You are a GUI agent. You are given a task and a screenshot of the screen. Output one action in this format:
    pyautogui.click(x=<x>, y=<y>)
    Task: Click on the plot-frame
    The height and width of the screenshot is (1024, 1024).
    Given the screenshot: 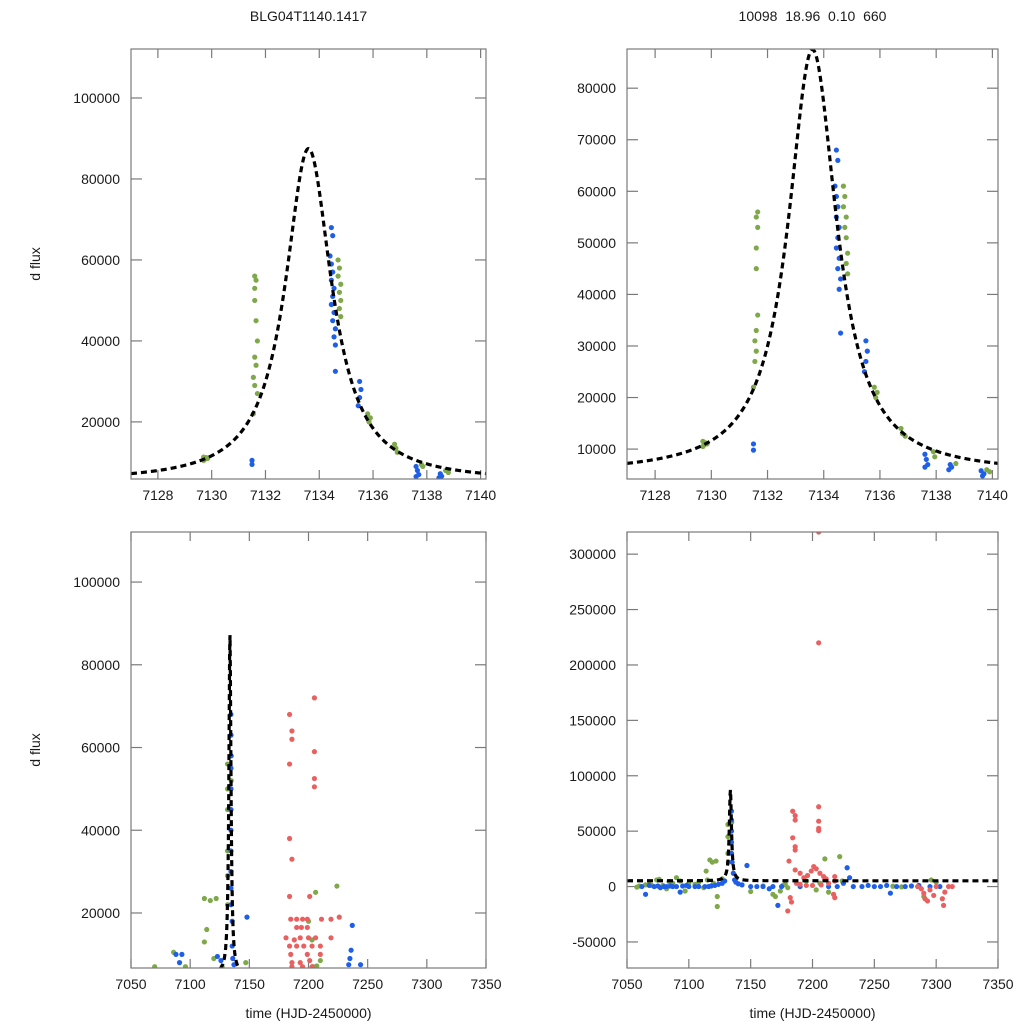 What is the action you would take?
    pyautogui.click(x=308, y=264)
    